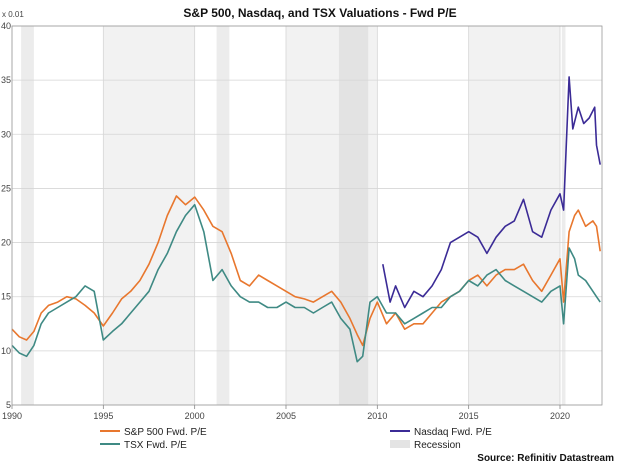 The image size is (624, 467). Describe the element at coordinates (8, 405) in the screenshot. I see `y-tick-label: 5` at that location.